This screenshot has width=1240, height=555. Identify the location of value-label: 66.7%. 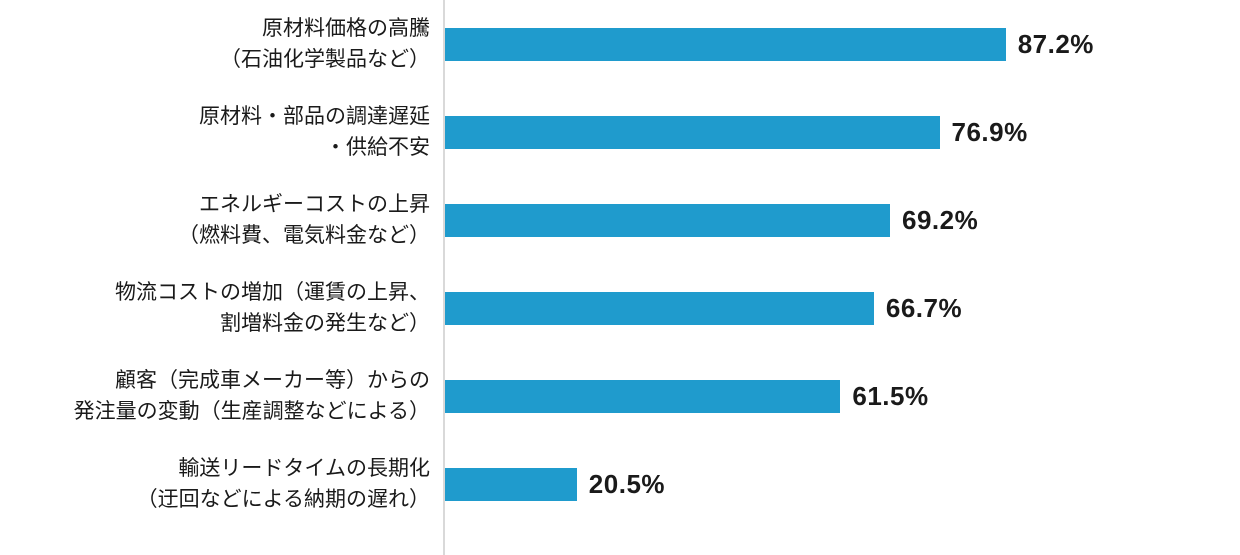
(924, 307).